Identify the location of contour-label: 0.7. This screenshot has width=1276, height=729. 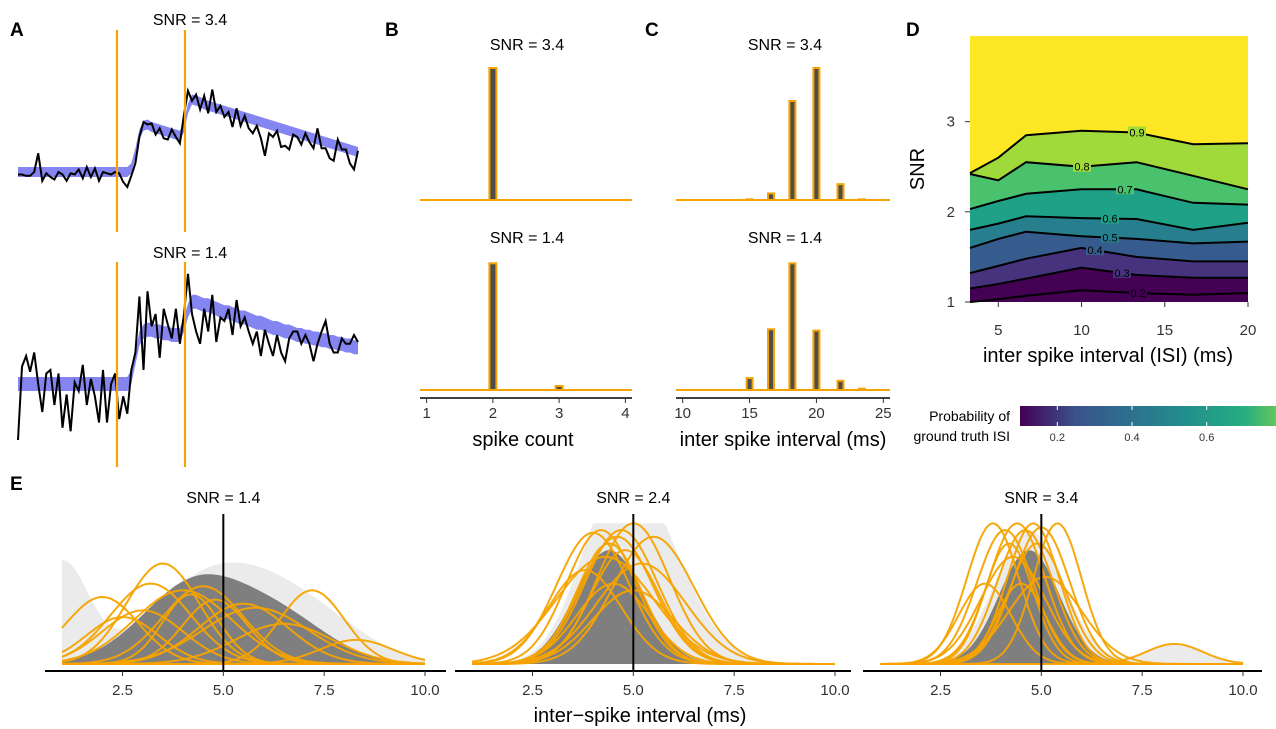
(1124, 190).